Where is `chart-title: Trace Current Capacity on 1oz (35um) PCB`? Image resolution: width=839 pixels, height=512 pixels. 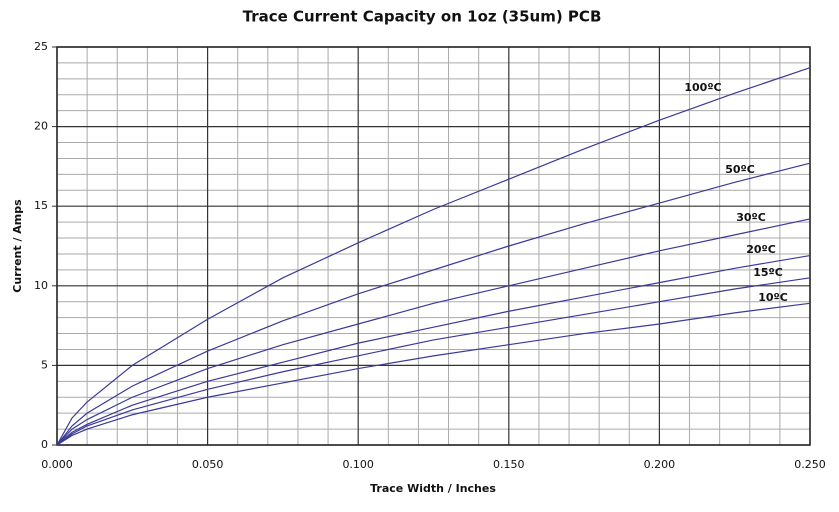 chart-title: Trace Current Capacity on 1oz (35um) PCB is located at coordinates (422, 17).